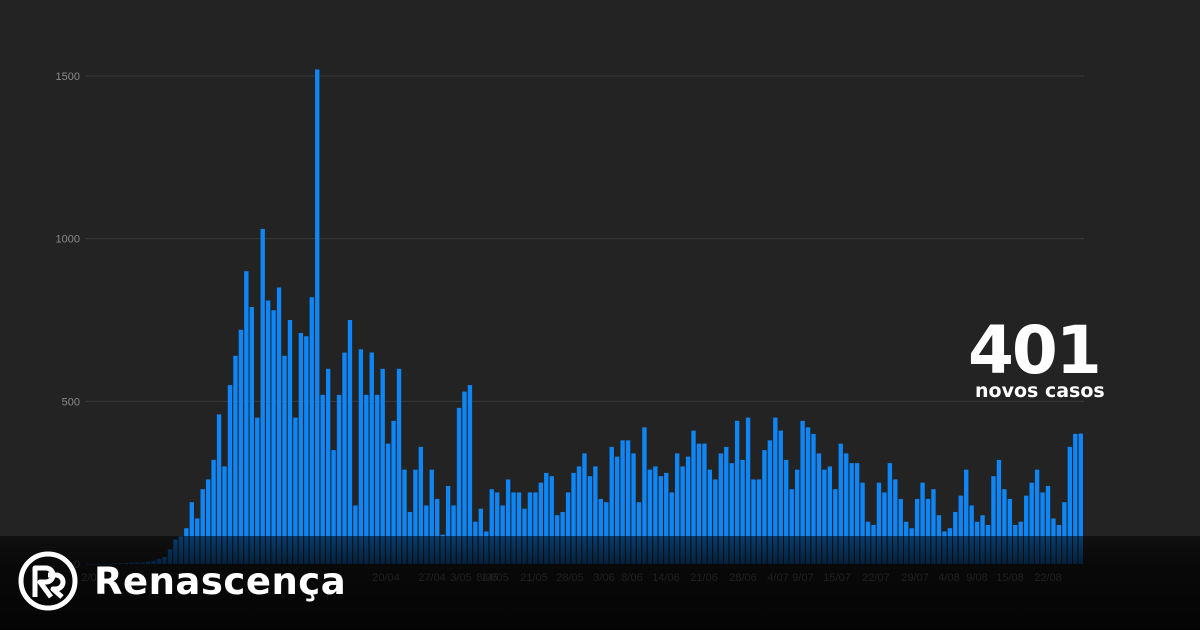 Image resolution: width=1200 pixels, height=630 pixels. I want to click on y-tick-label: 1500, so click(68, 77).